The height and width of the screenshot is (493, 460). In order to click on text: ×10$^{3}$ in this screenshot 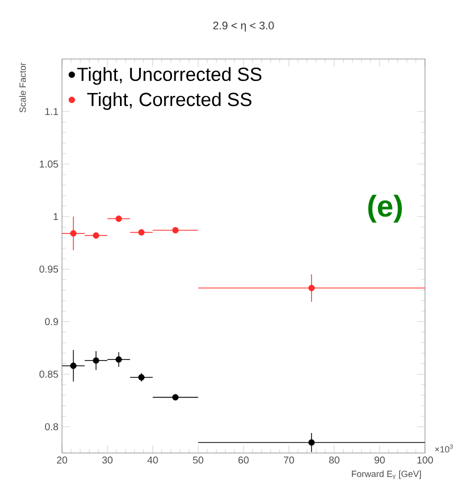, I will do `click(444, 448)`.